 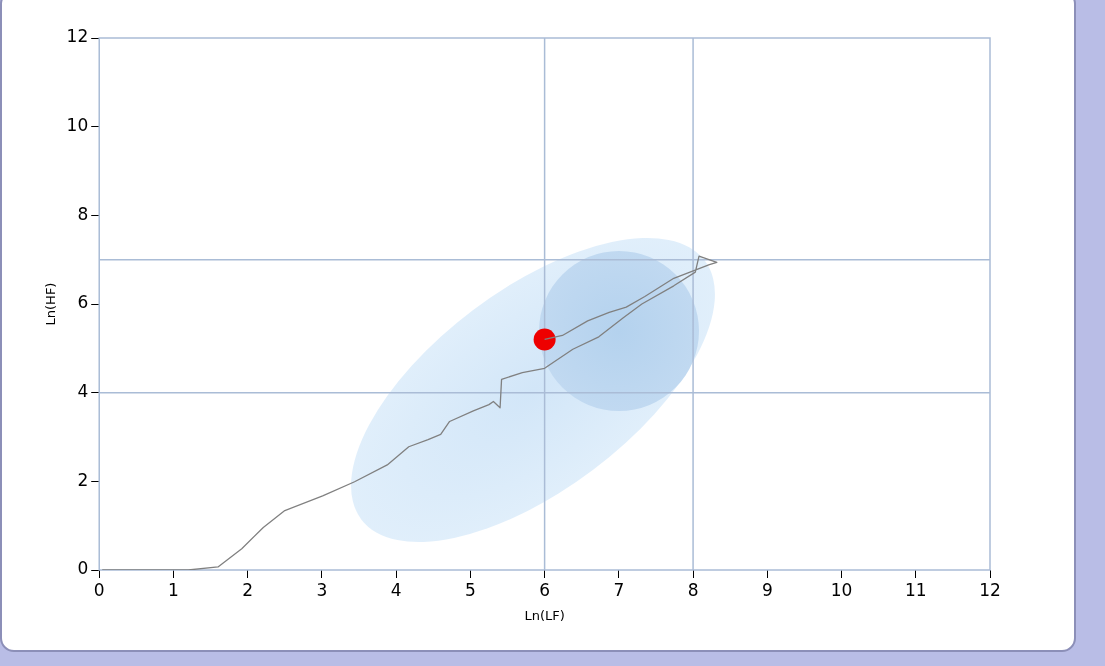 What do you see at coordinates (841, 589) in the screenshot?
I see `x-tick-label: 10` at bounding box center [841, 589].